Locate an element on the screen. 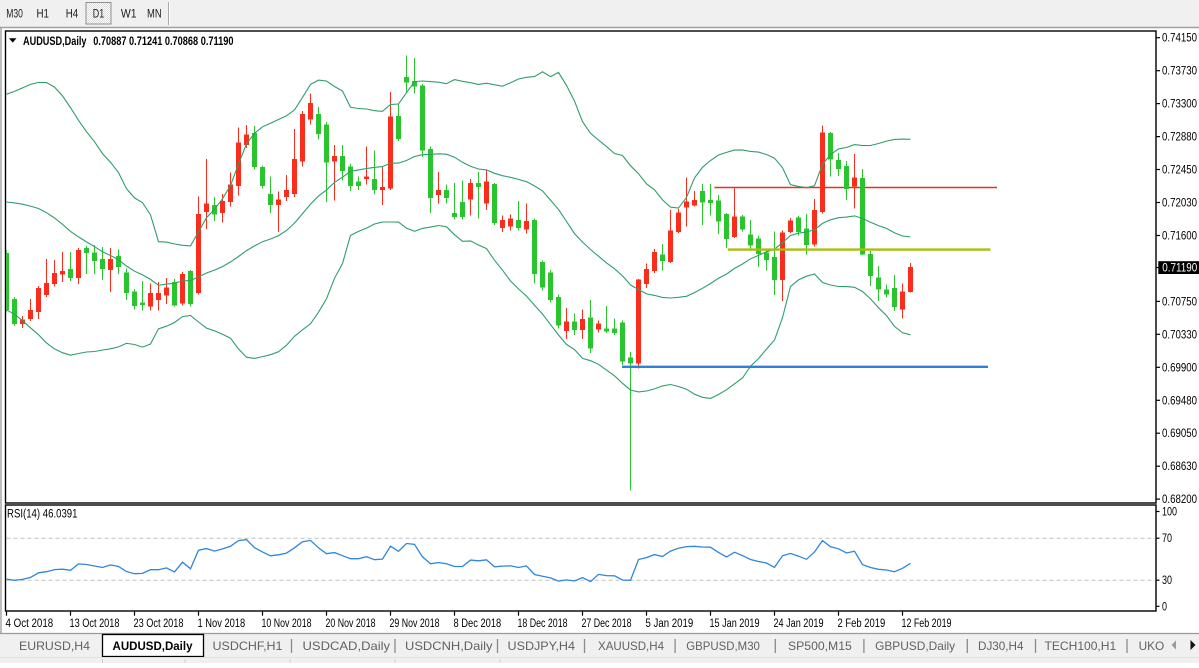 This screenshot has width=1199, height=668. svg-text: 5 Jan 2019 is located at coordinates (670, 624).